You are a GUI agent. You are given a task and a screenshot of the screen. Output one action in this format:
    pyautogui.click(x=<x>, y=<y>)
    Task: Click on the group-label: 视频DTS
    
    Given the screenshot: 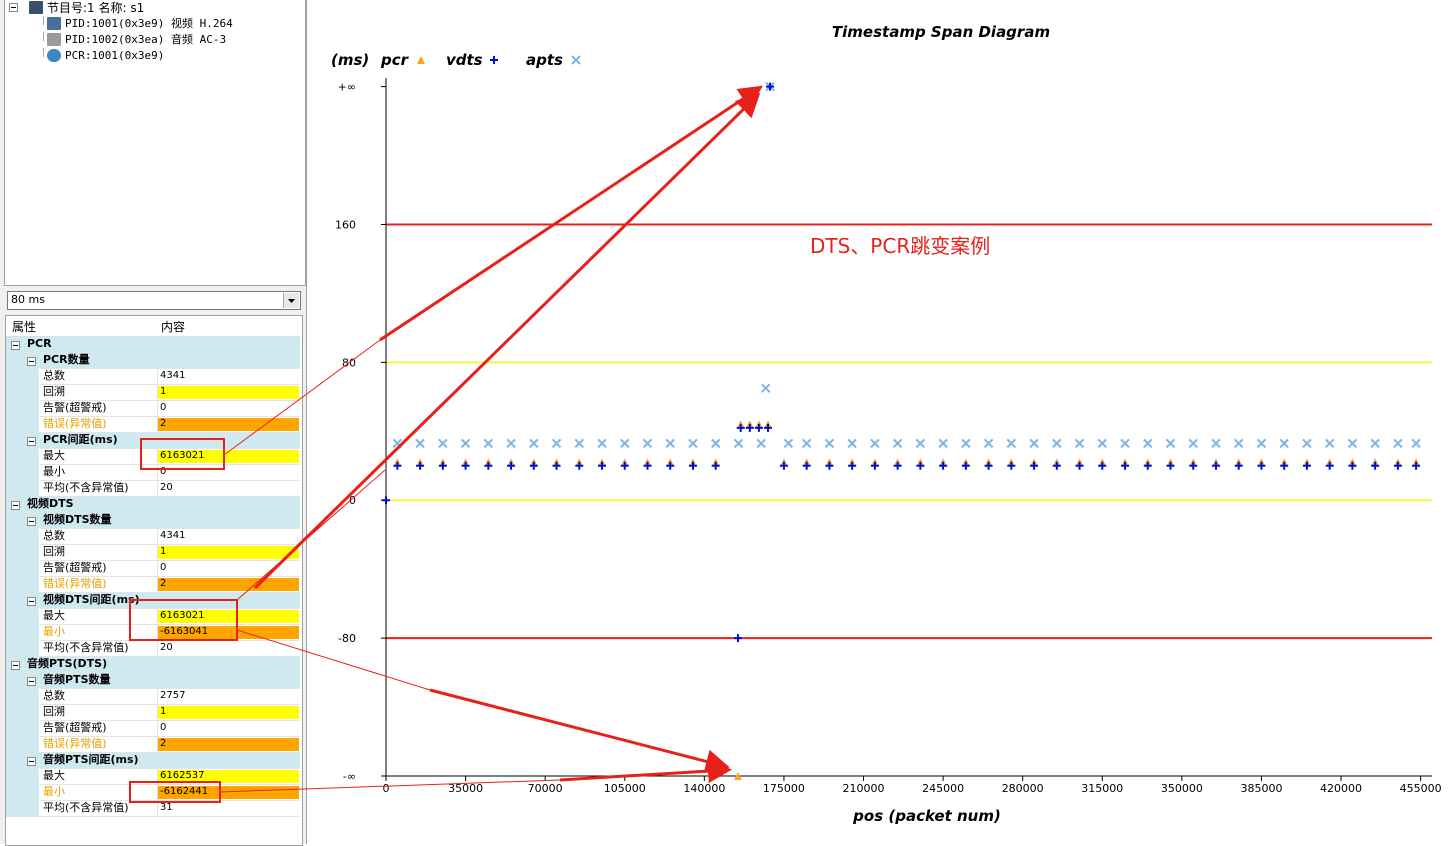 What is the action you would take?
    pyautogui.click(x=50, y=503)
    